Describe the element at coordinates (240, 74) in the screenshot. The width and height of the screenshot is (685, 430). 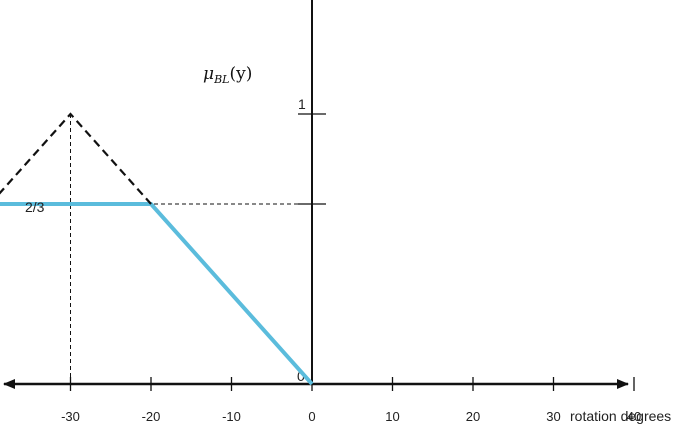
I see `function-argument: (y)` at that location.